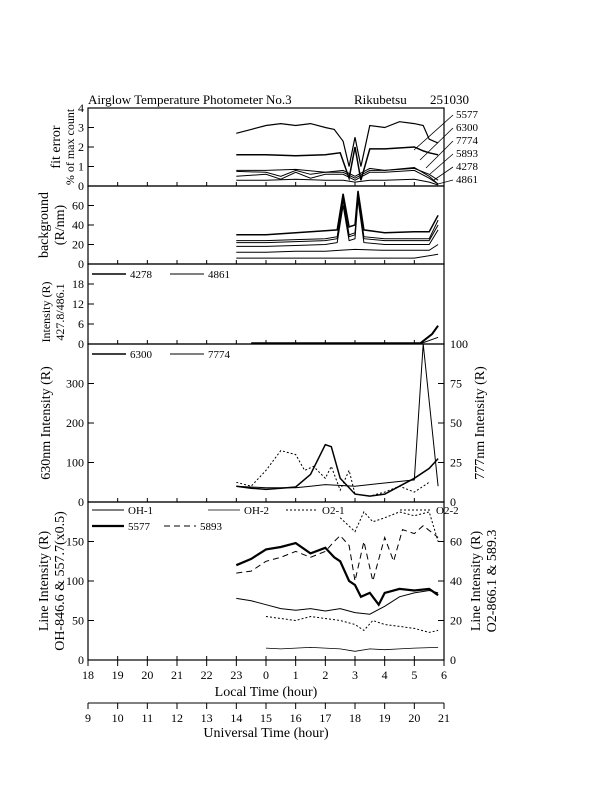 The width and height of the screenshot is (612, 792). Describe the element at coordinates (467, 154) in the screenshot. I see `fit-label-5893: 5893` at that location.